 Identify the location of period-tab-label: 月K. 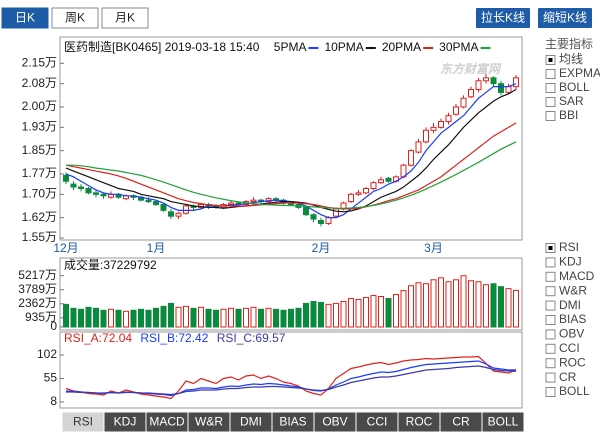
(125, 18).